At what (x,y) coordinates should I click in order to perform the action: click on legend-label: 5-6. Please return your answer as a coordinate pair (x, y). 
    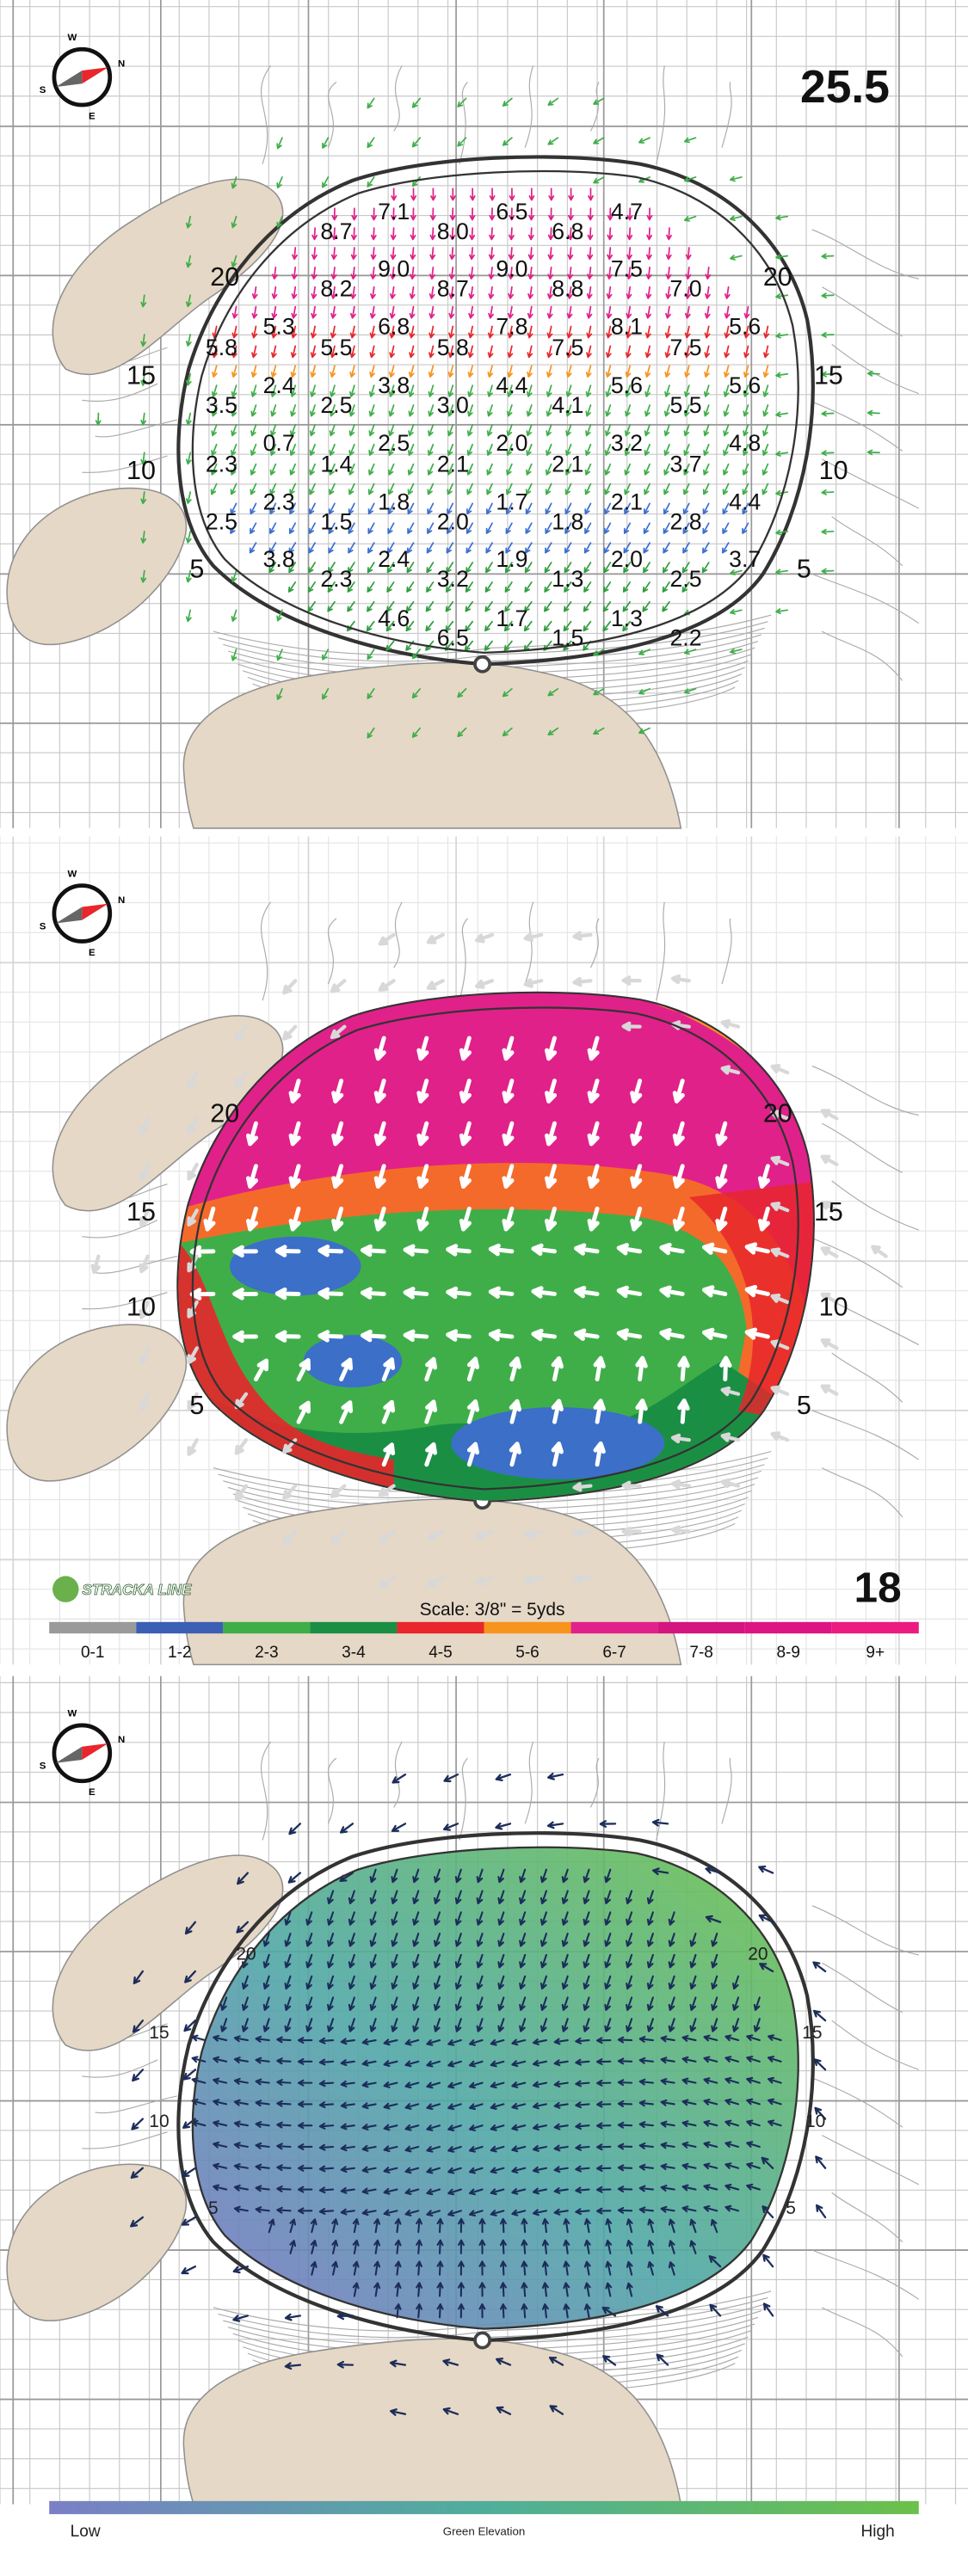
    Looking at the image, I should click on (527, 1653).